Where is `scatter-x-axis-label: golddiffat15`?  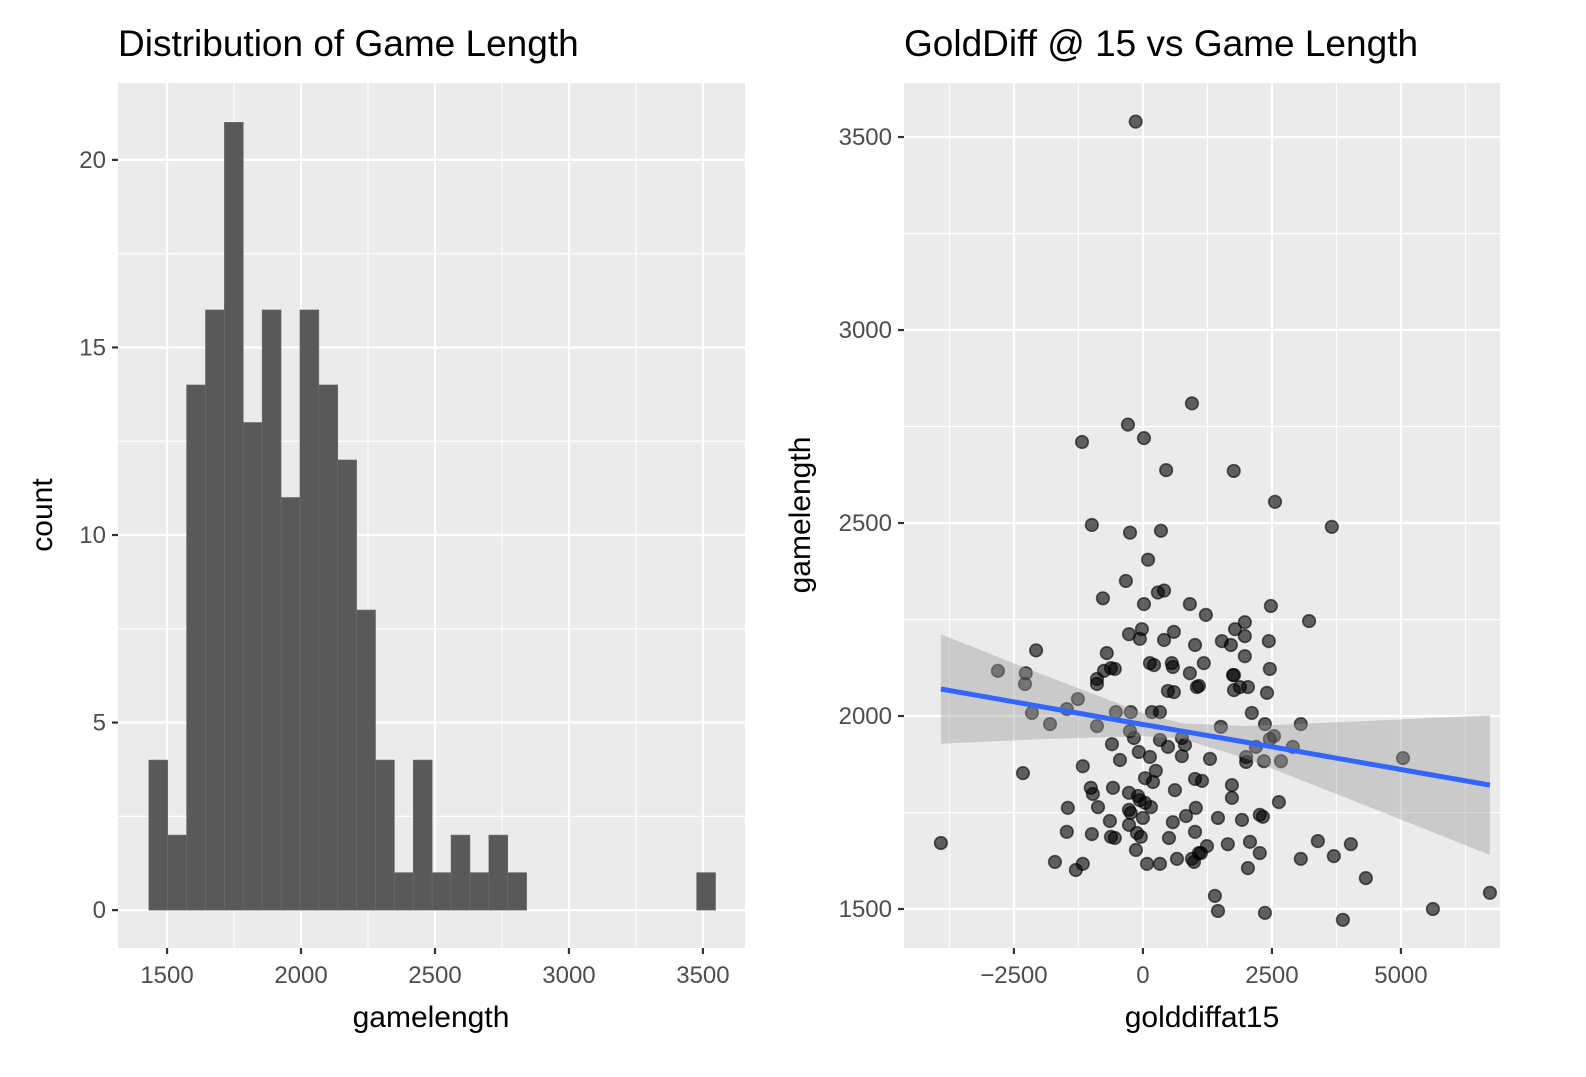
scatter-x-axis-label: golddiffat15 is located at coordinates (1202, 1017).